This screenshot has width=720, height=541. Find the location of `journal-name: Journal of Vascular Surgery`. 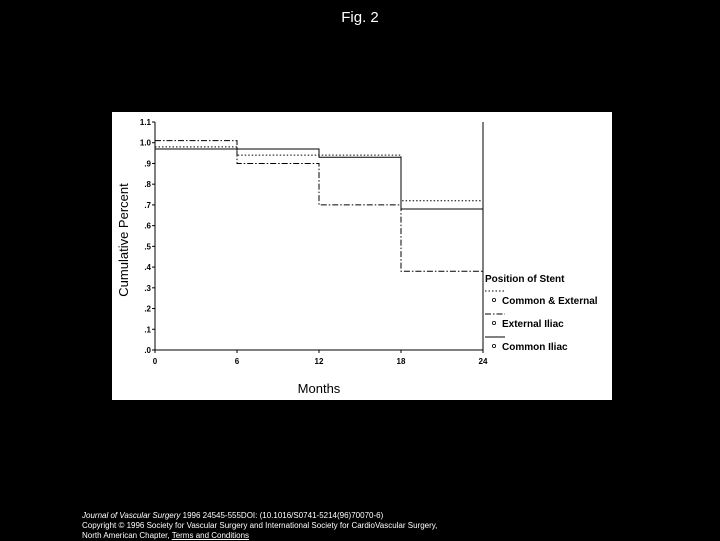

journal-name: Journal of Vascular Surgery is located at coordinates (131, 515).